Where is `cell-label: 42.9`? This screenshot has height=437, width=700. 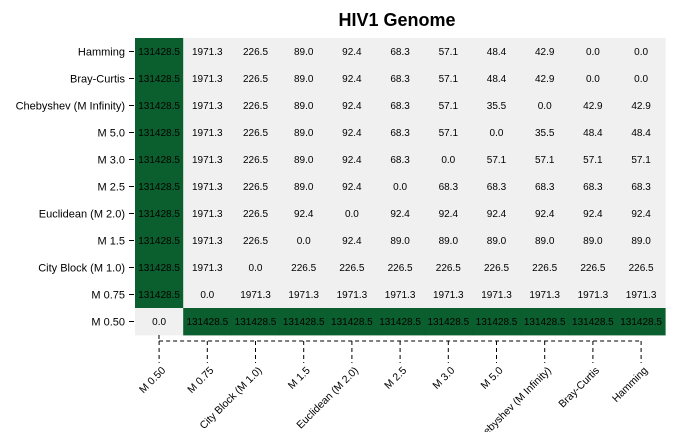
cell-label: 42.9 is located at coordinates (641, 106).